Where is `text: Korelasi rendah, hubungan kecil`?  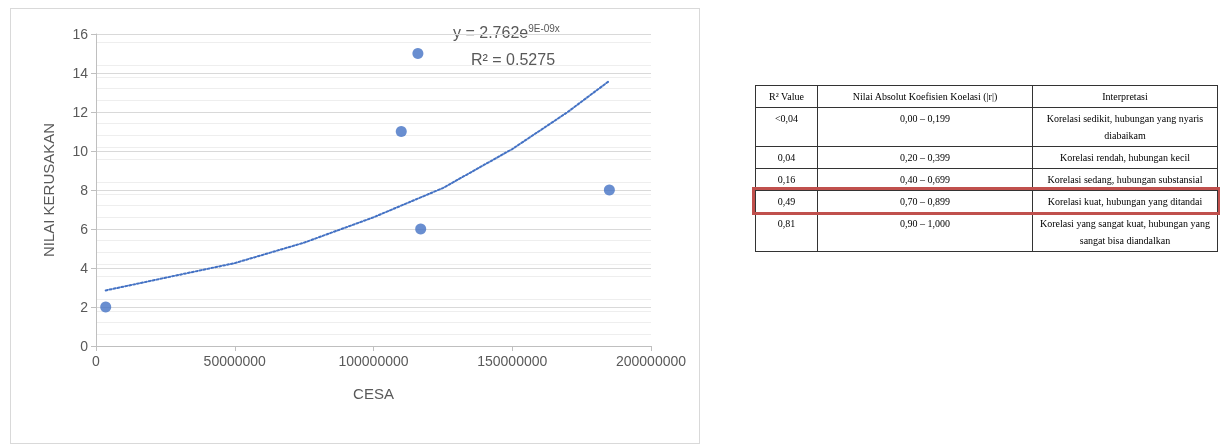
text: Korelasi rendah, hubungan kecil is located at coordinates (1125, 157).